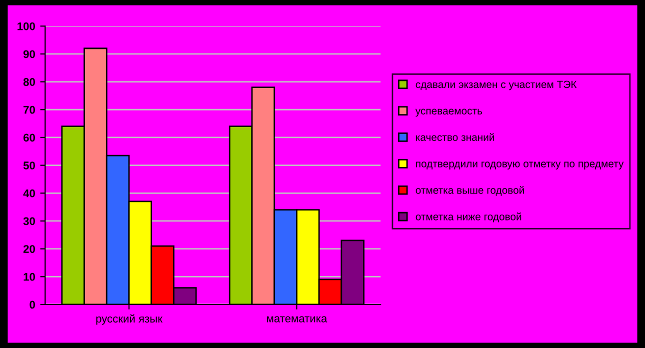  What do you see at coordinates (29, 166) in the screenshot?
I see `y-tick-label: 50` at bounding box center [29, 166].